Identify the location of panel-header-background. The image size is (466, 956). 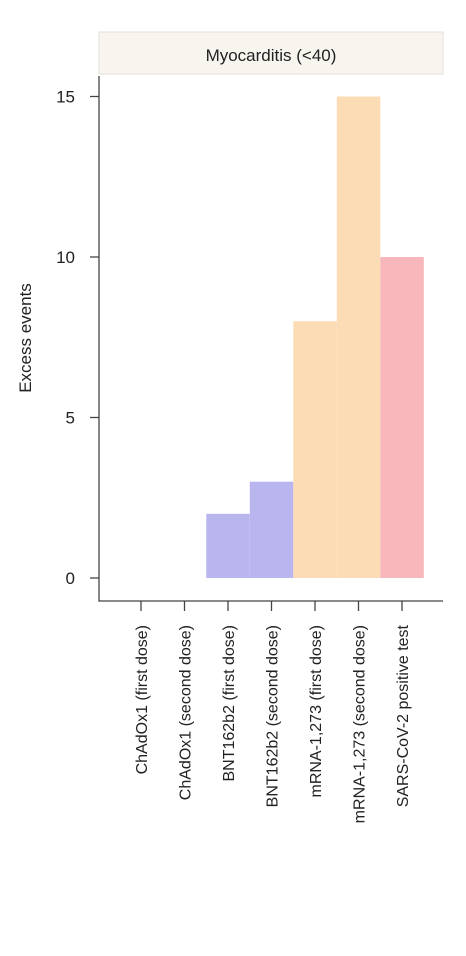
(271, 53).